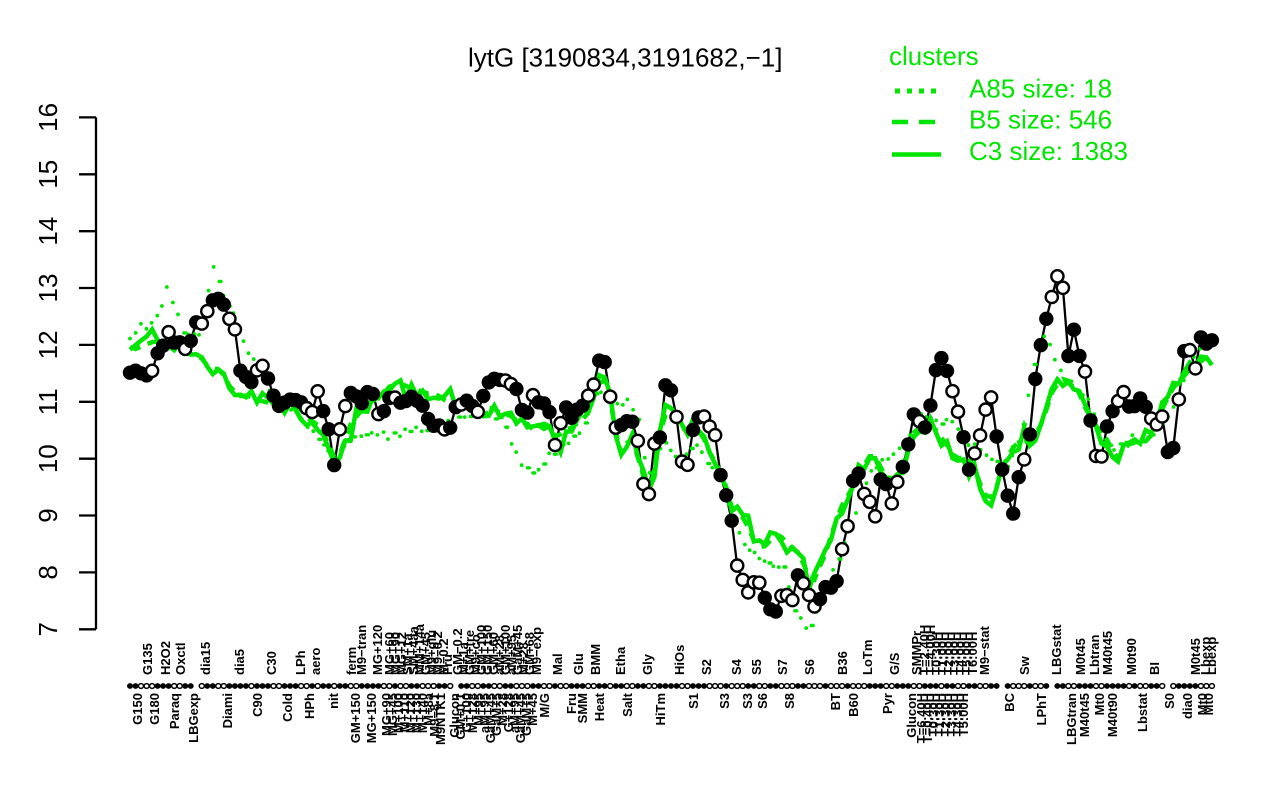  I want to click on svg-text: M+45, so click(532, 709).